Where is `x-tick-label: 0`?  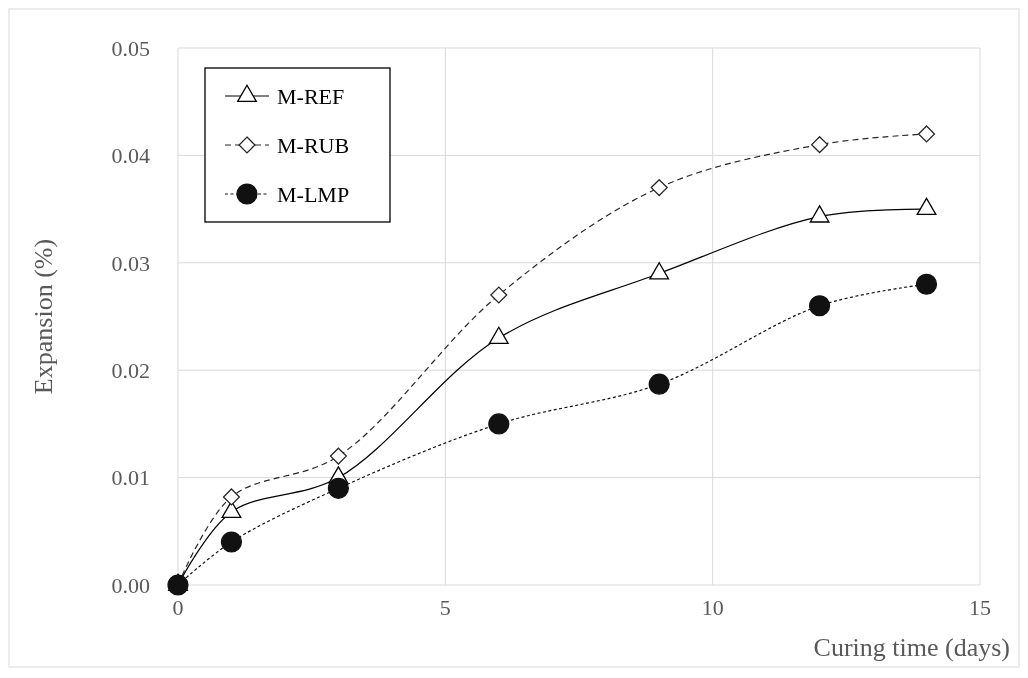
x-tick-label: 0 is located at coordinates (178, 607).